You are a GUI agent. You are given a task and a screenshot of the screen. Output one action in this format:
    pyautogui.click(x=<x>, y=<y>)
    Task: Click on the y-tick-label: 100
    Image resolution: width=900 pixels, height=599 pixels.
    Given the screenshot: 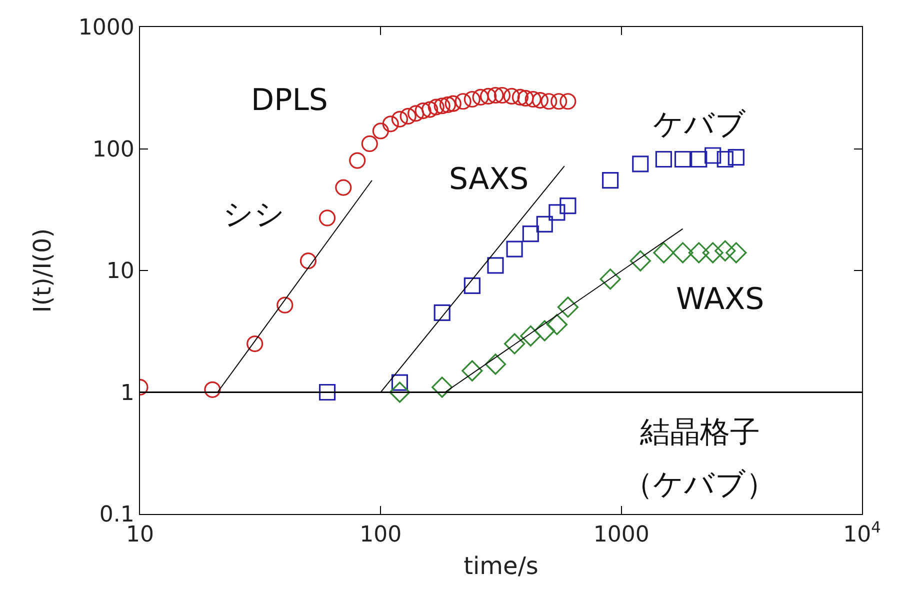 What is the action you would take?
    pyautogui.click(x=113, y=149)
    